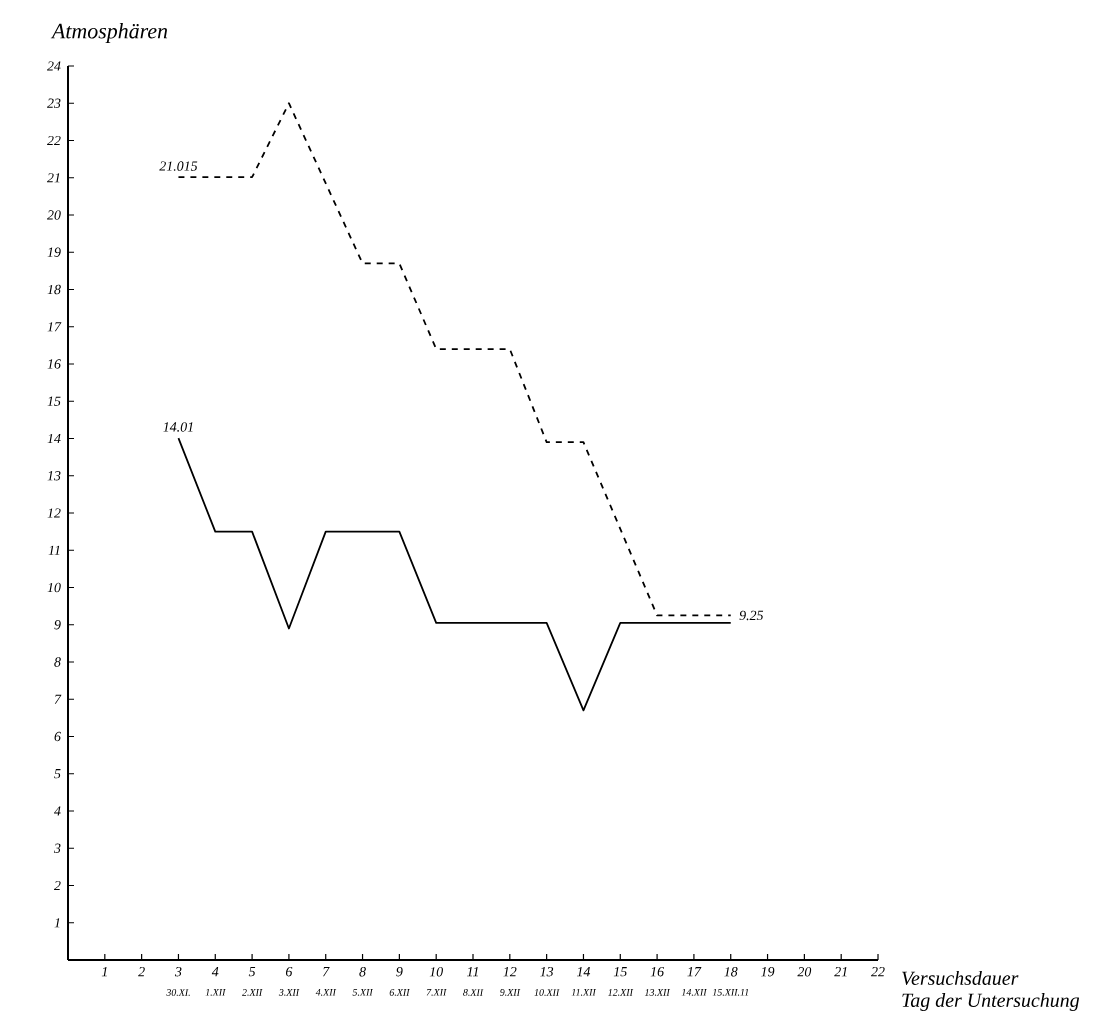 This screenshot has height=1018, width=1100. Describe the element at coordinates (454, 574) in the screenshot. I see `line-series` at that location.